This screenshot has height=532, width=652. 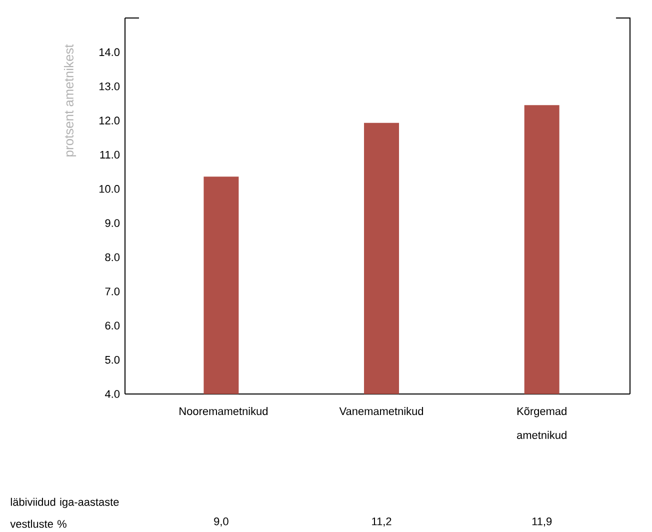 I want to click on y-tick-label: 10.0, so click(x=109, y=189).